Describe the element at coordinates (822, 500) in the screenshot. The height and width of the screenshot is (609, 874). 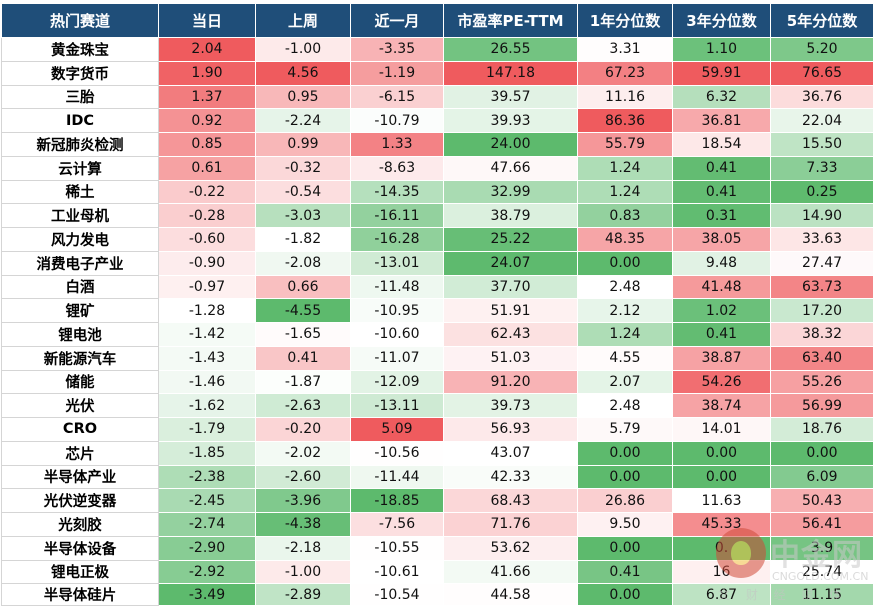
I see `heat-cell: 50.43` at that location.